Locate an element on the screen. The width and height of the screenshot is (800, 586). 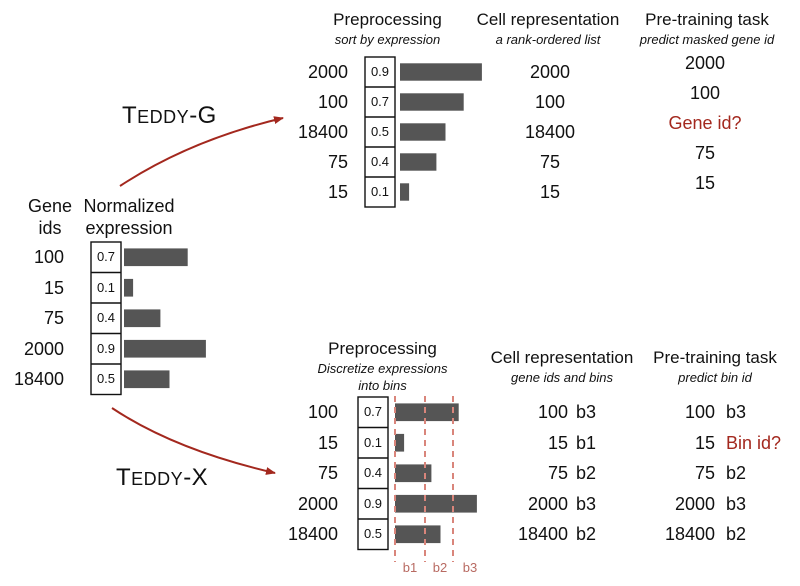
teddy-x-task-subtitle: predict bin id is located at coordinates (715, 377).